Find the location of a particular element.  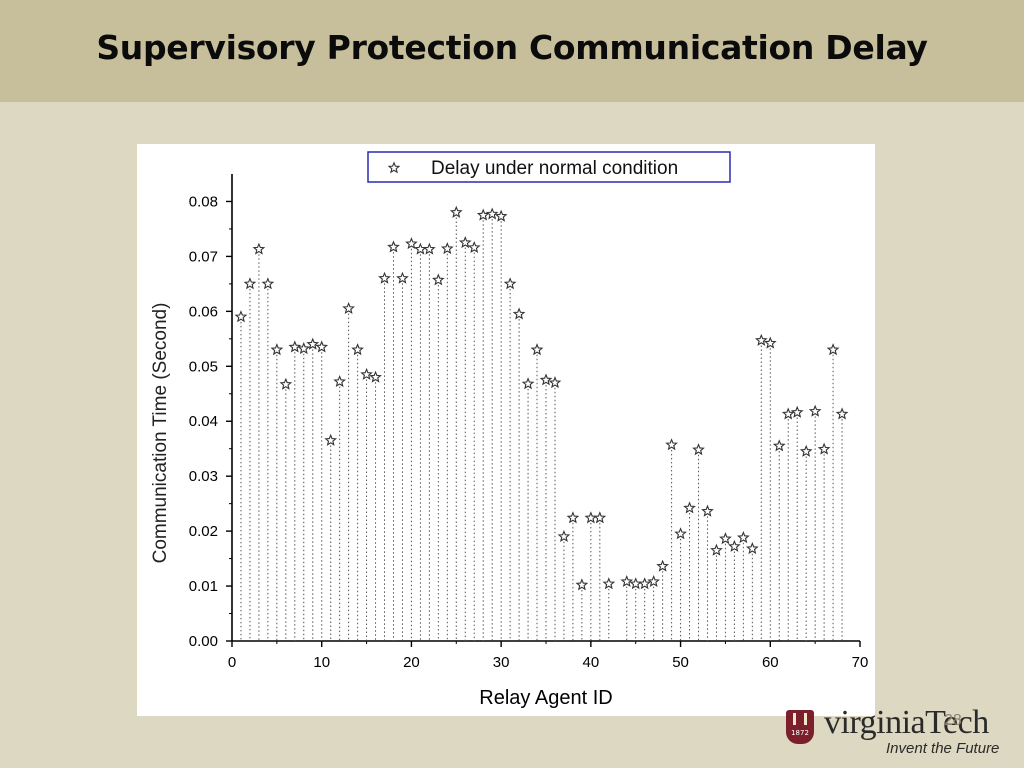

logo-tagline: Invent the Future is located at coordinates (943, 748).